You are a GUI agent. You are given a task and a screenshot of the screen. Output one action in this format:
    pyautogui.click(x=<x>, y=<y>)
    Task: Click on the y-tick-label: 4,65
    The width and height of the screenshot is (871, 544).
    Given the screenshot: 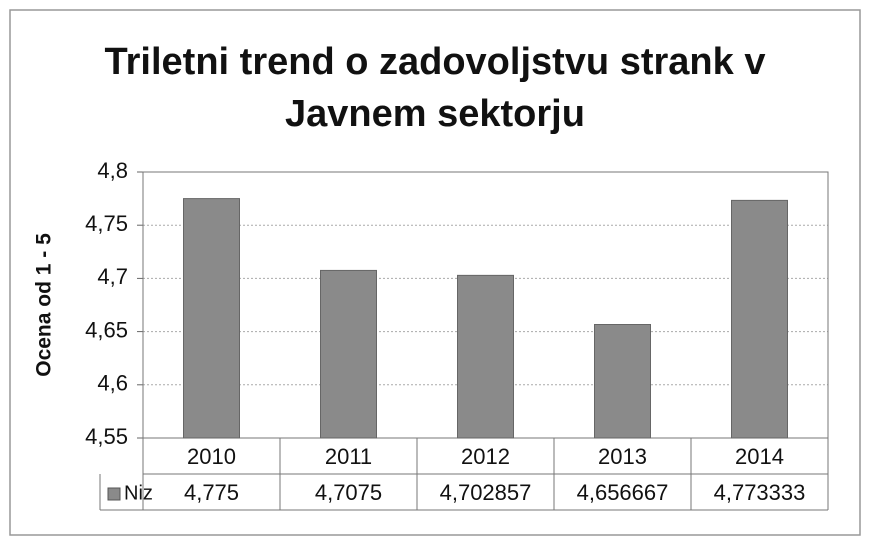 What is the action you would take?
    pyautogui.click(x=106, y=329)
    